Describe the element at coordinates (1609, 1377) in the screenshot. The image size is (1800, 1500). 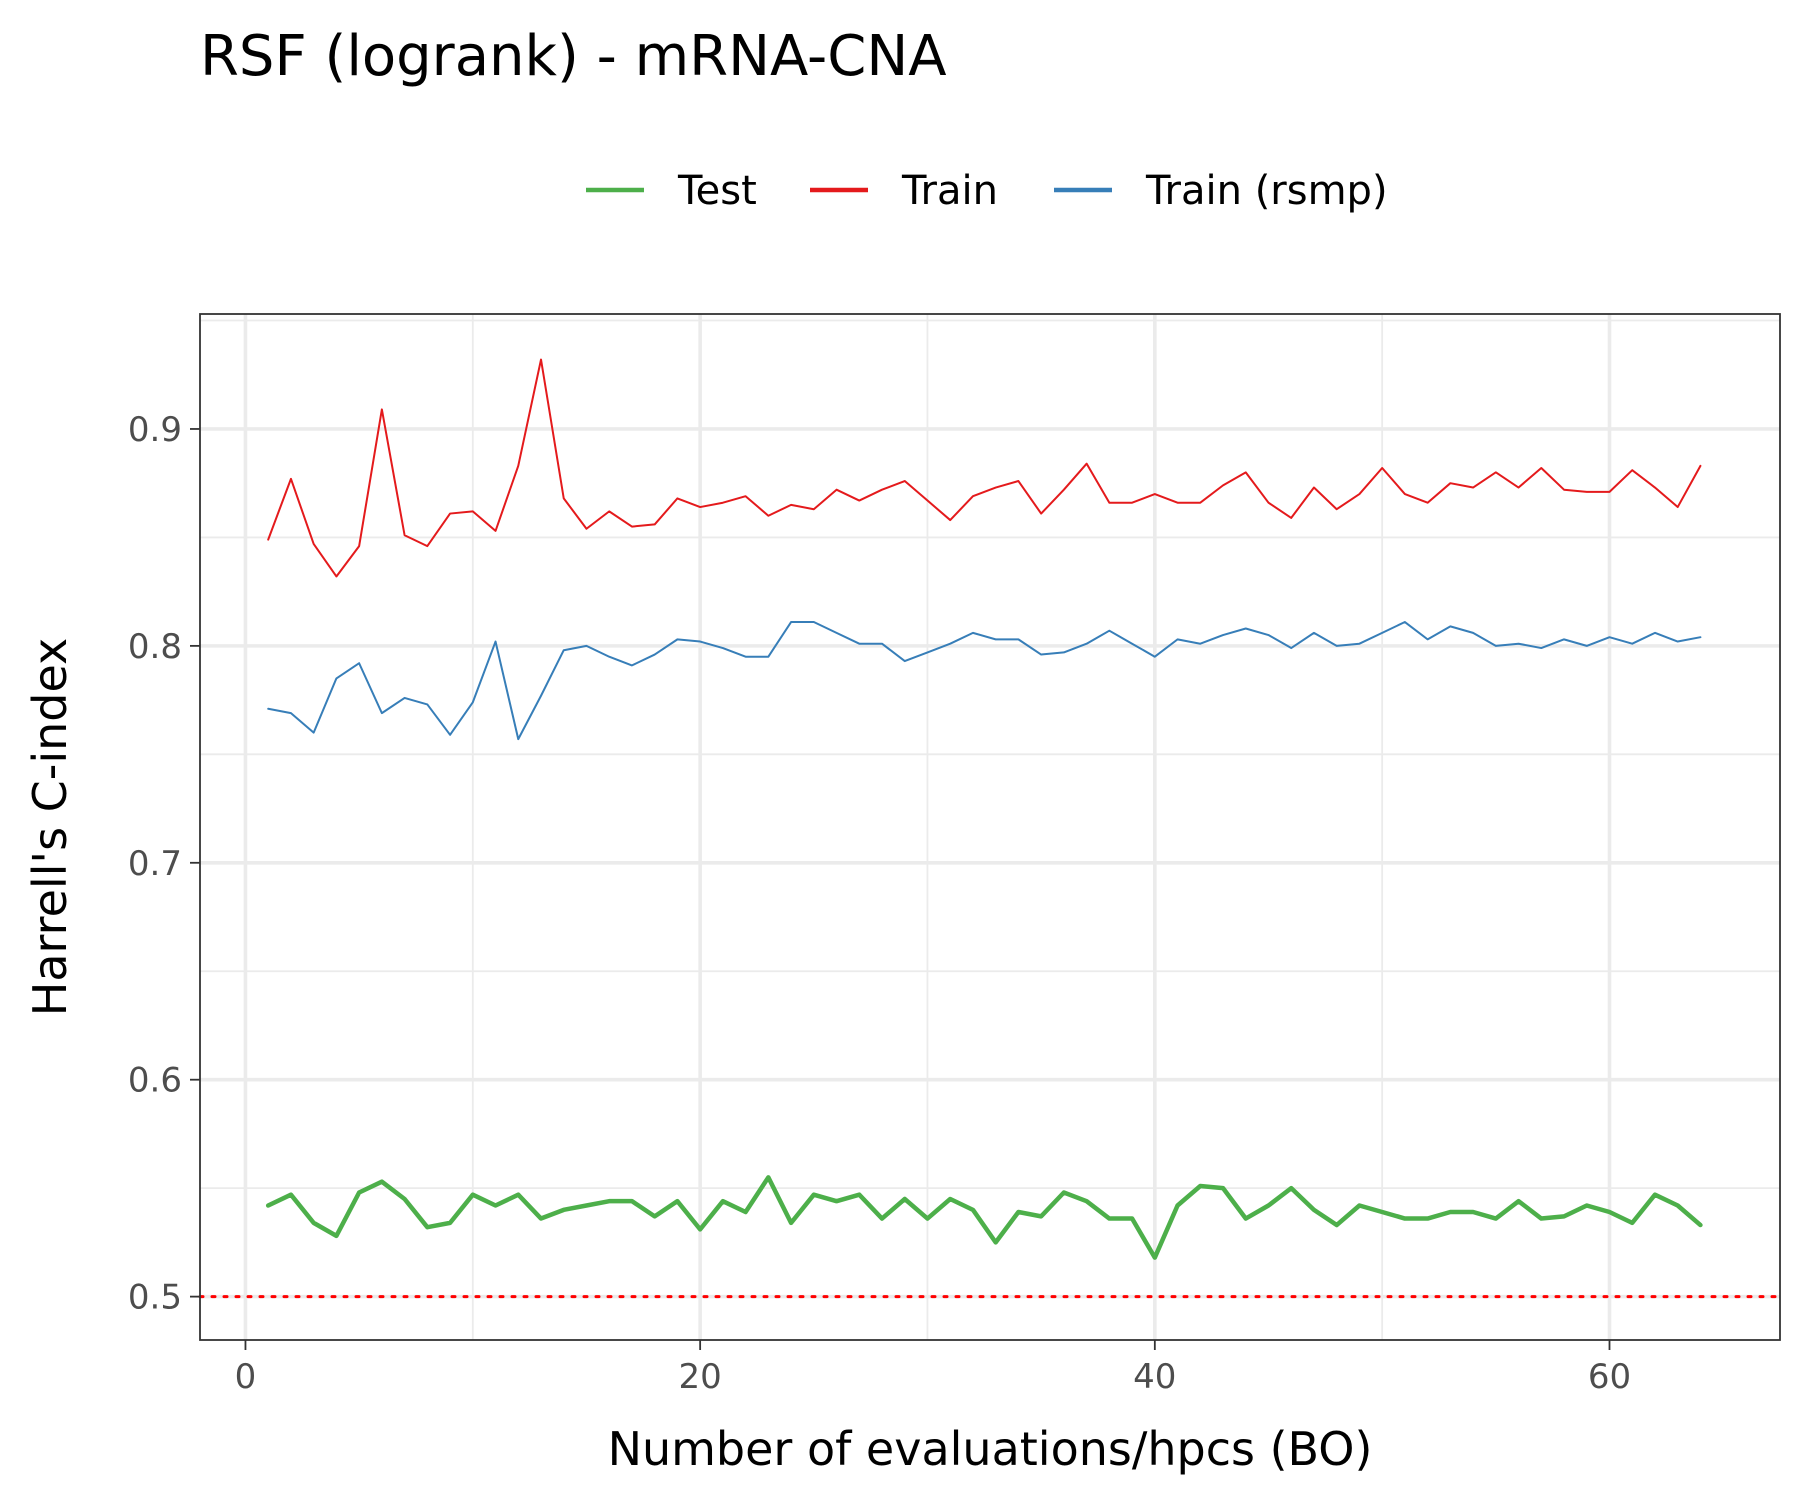
I see `x-tick-label: 60` at that location.